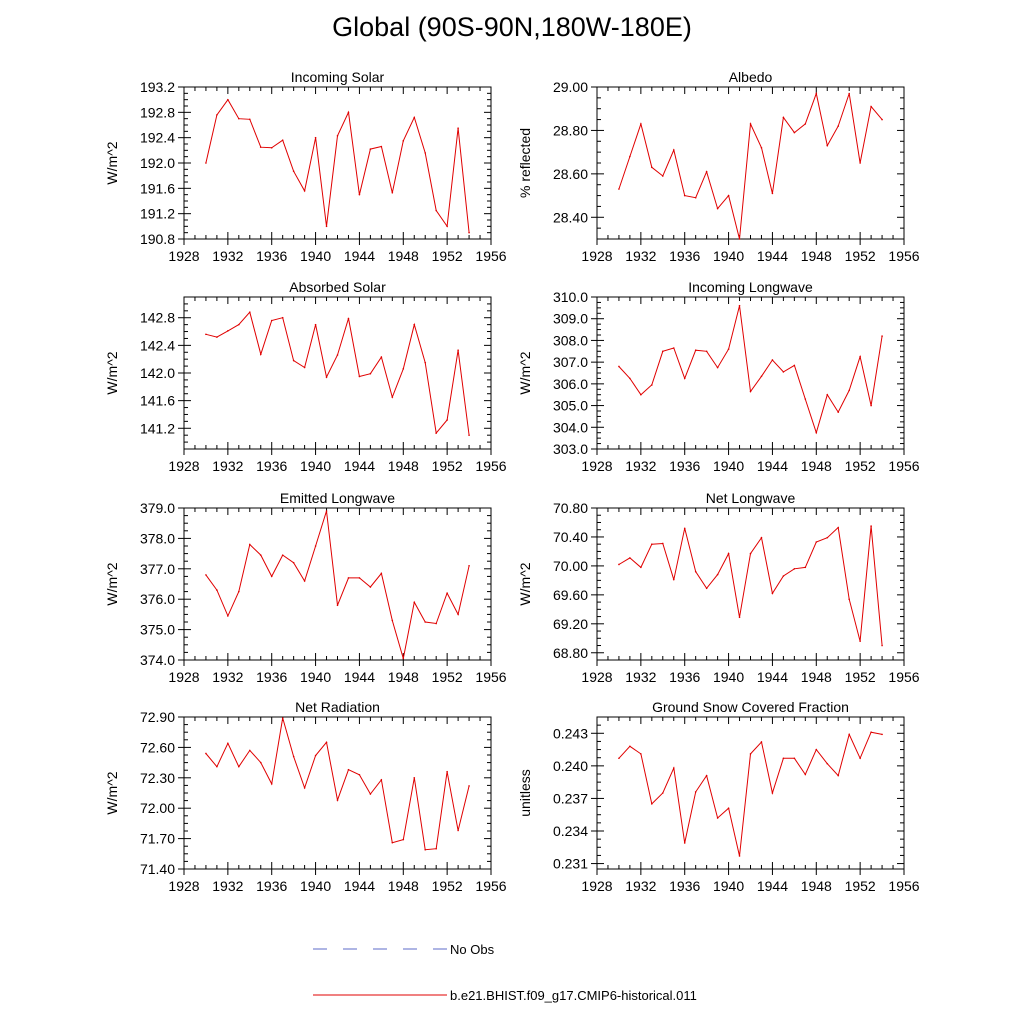 The image size is (1024, 1024). Describe the element at coordinates (512, 27) in the screenshot. I see `figure-title: Global (90S-90N,180W-180E)` at that location.